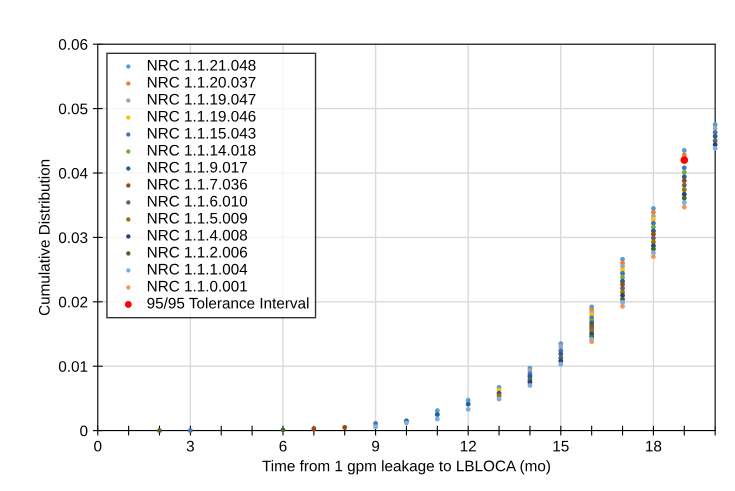 The image size is (735, 491). Describe the element at coordinates (73, 366) in the screenshot. I see `y-tick-label: 0.01` at that location.